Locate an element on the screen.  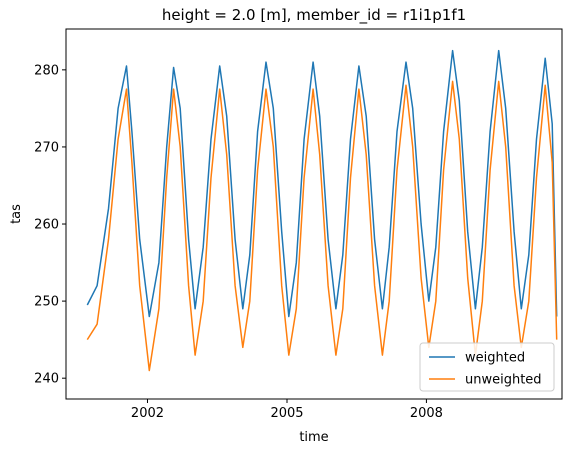
y-tick-label: 240 is located at coordinates (46, 379).